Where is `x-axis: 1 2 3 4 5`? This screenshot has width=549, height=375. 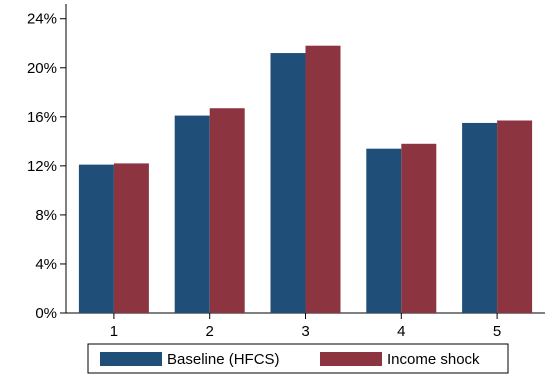
x-axis: 1 2 3 4 5 is located at coordinates (305, 326).